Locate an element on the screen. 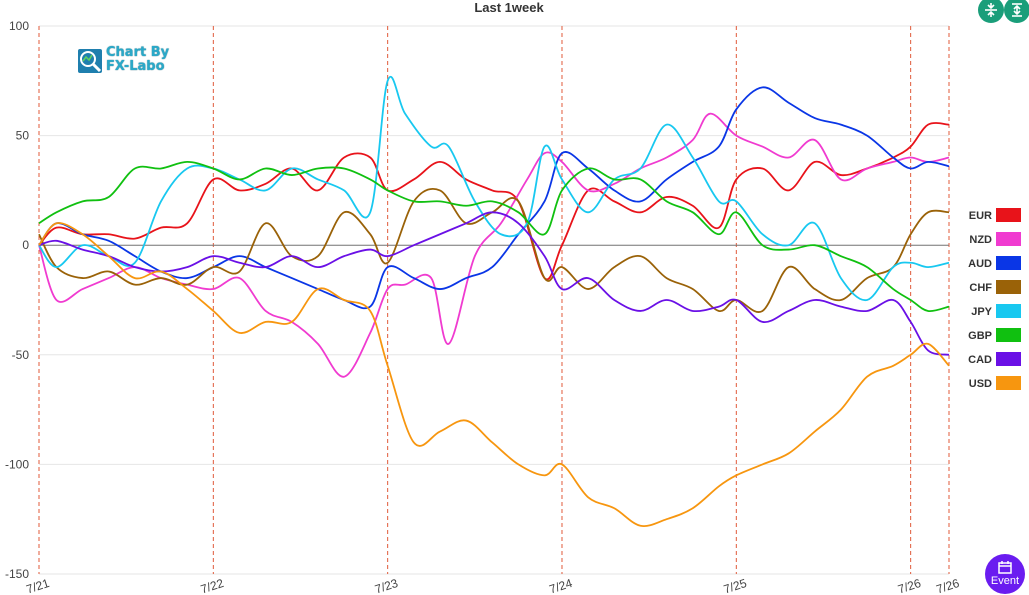 The height and width of the screenshot is (595, 1029). y-tick-label: -150 is located at coordinates (17, 574).